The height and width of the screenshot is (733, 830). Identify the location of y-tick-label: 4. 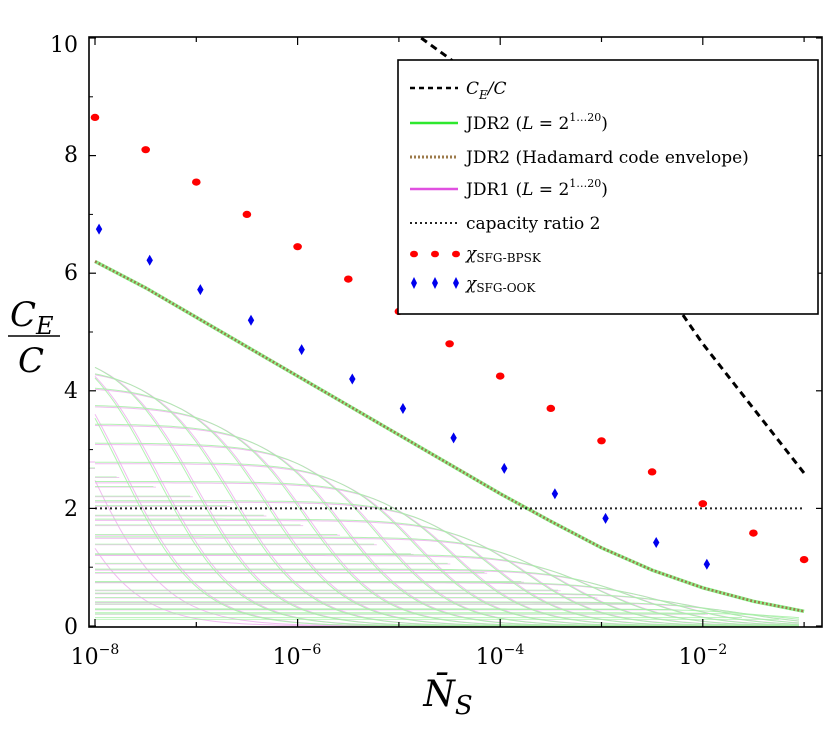
(71, 391).